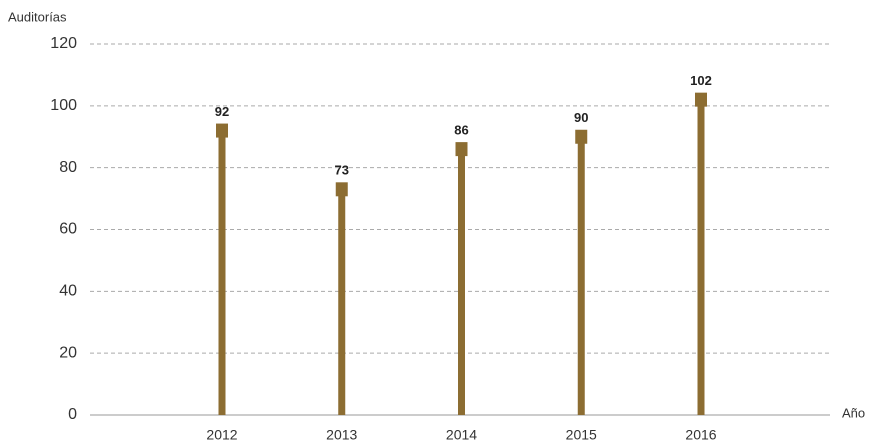 The width and height of the screenshot is (872, 445). What do you see at coordinates (461, 130) in the screenshot?
I see `value-label: 86` at bounding box center [461, 130].